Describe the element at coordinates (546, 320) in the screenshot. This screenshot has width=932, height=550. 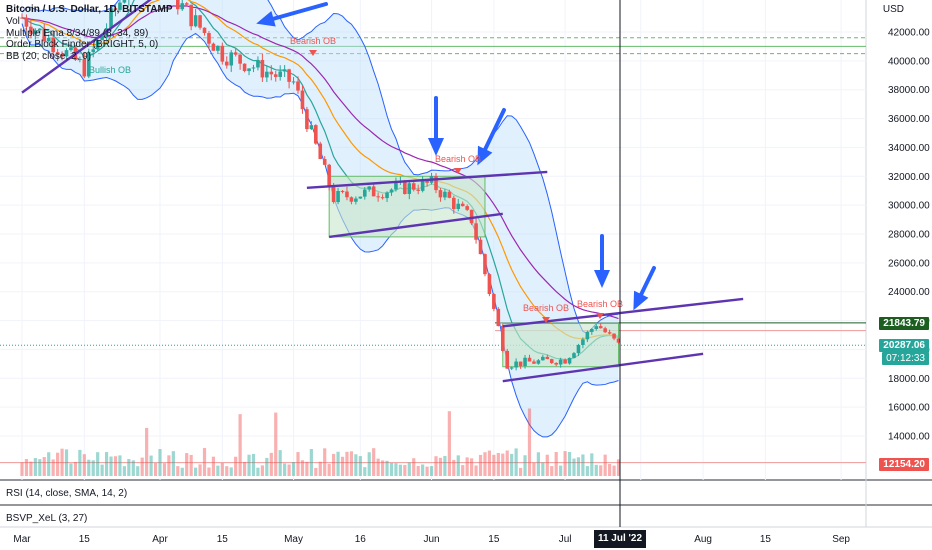
I see `ob-marker` at that location.